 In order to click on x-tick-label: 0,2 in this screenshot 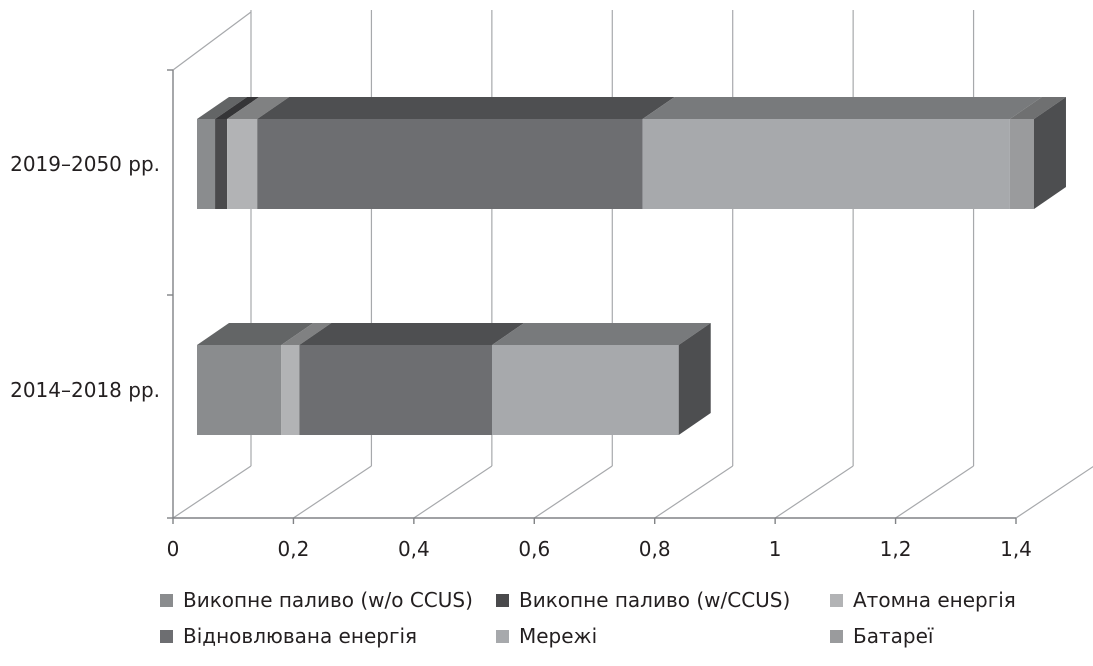, I will do `click(294, 549)`.